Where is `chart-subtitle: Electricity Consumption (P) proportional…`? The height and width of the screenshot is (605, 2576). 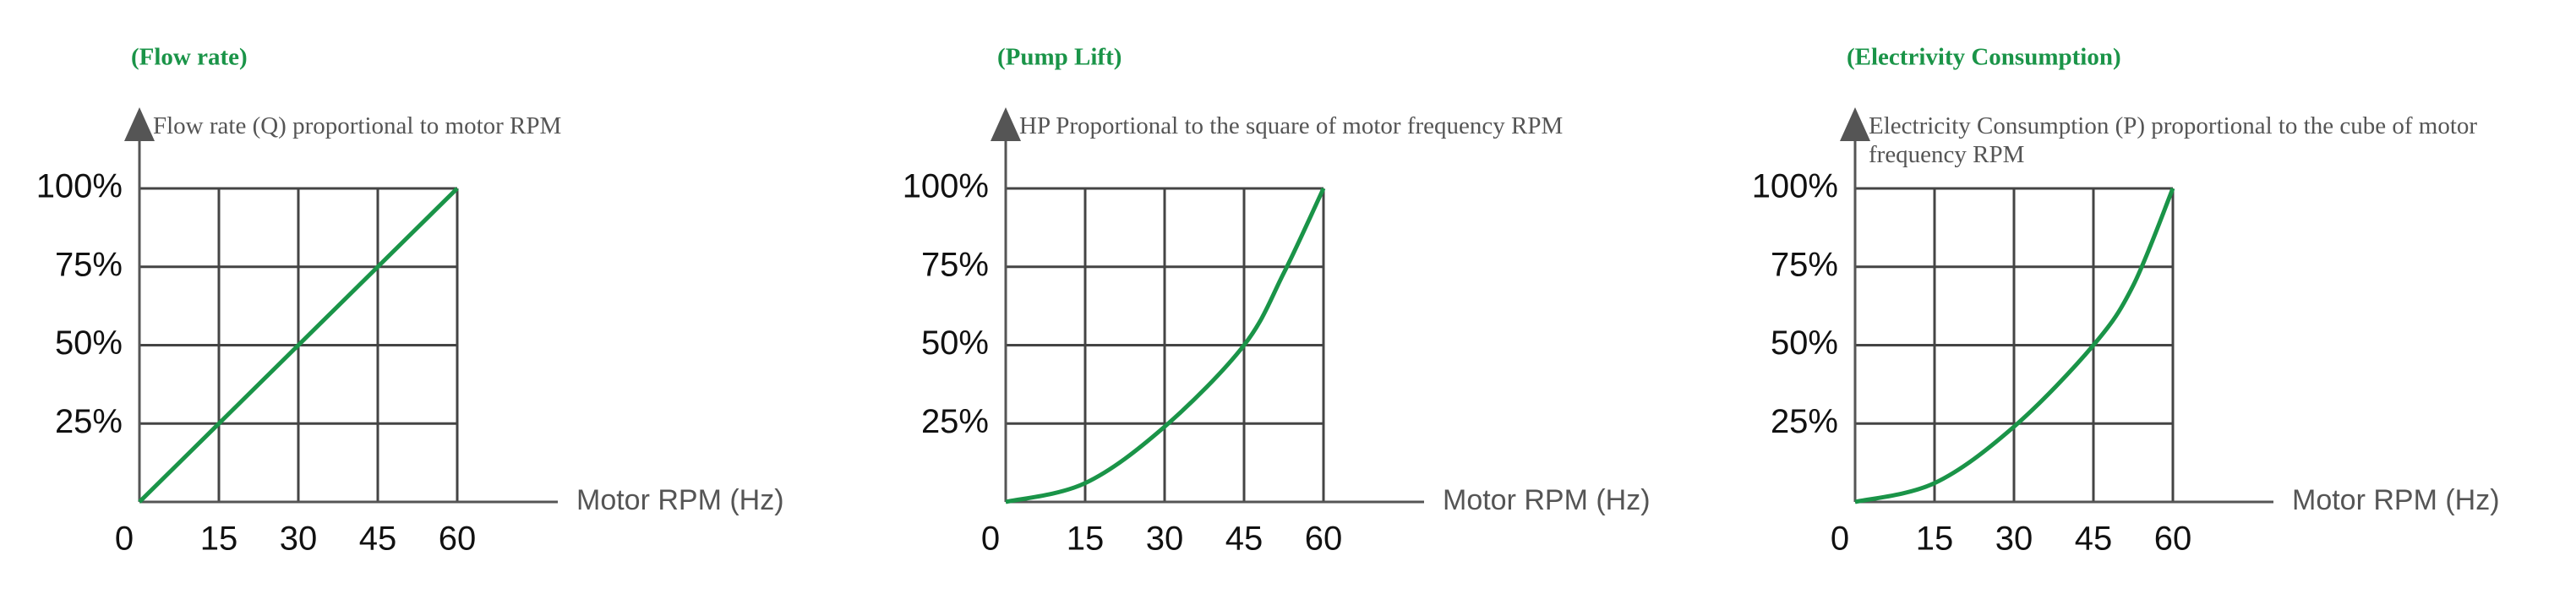 chart-subtitle: Electricity Consumption (P) proportional… is located at coordinates (2173, 140).